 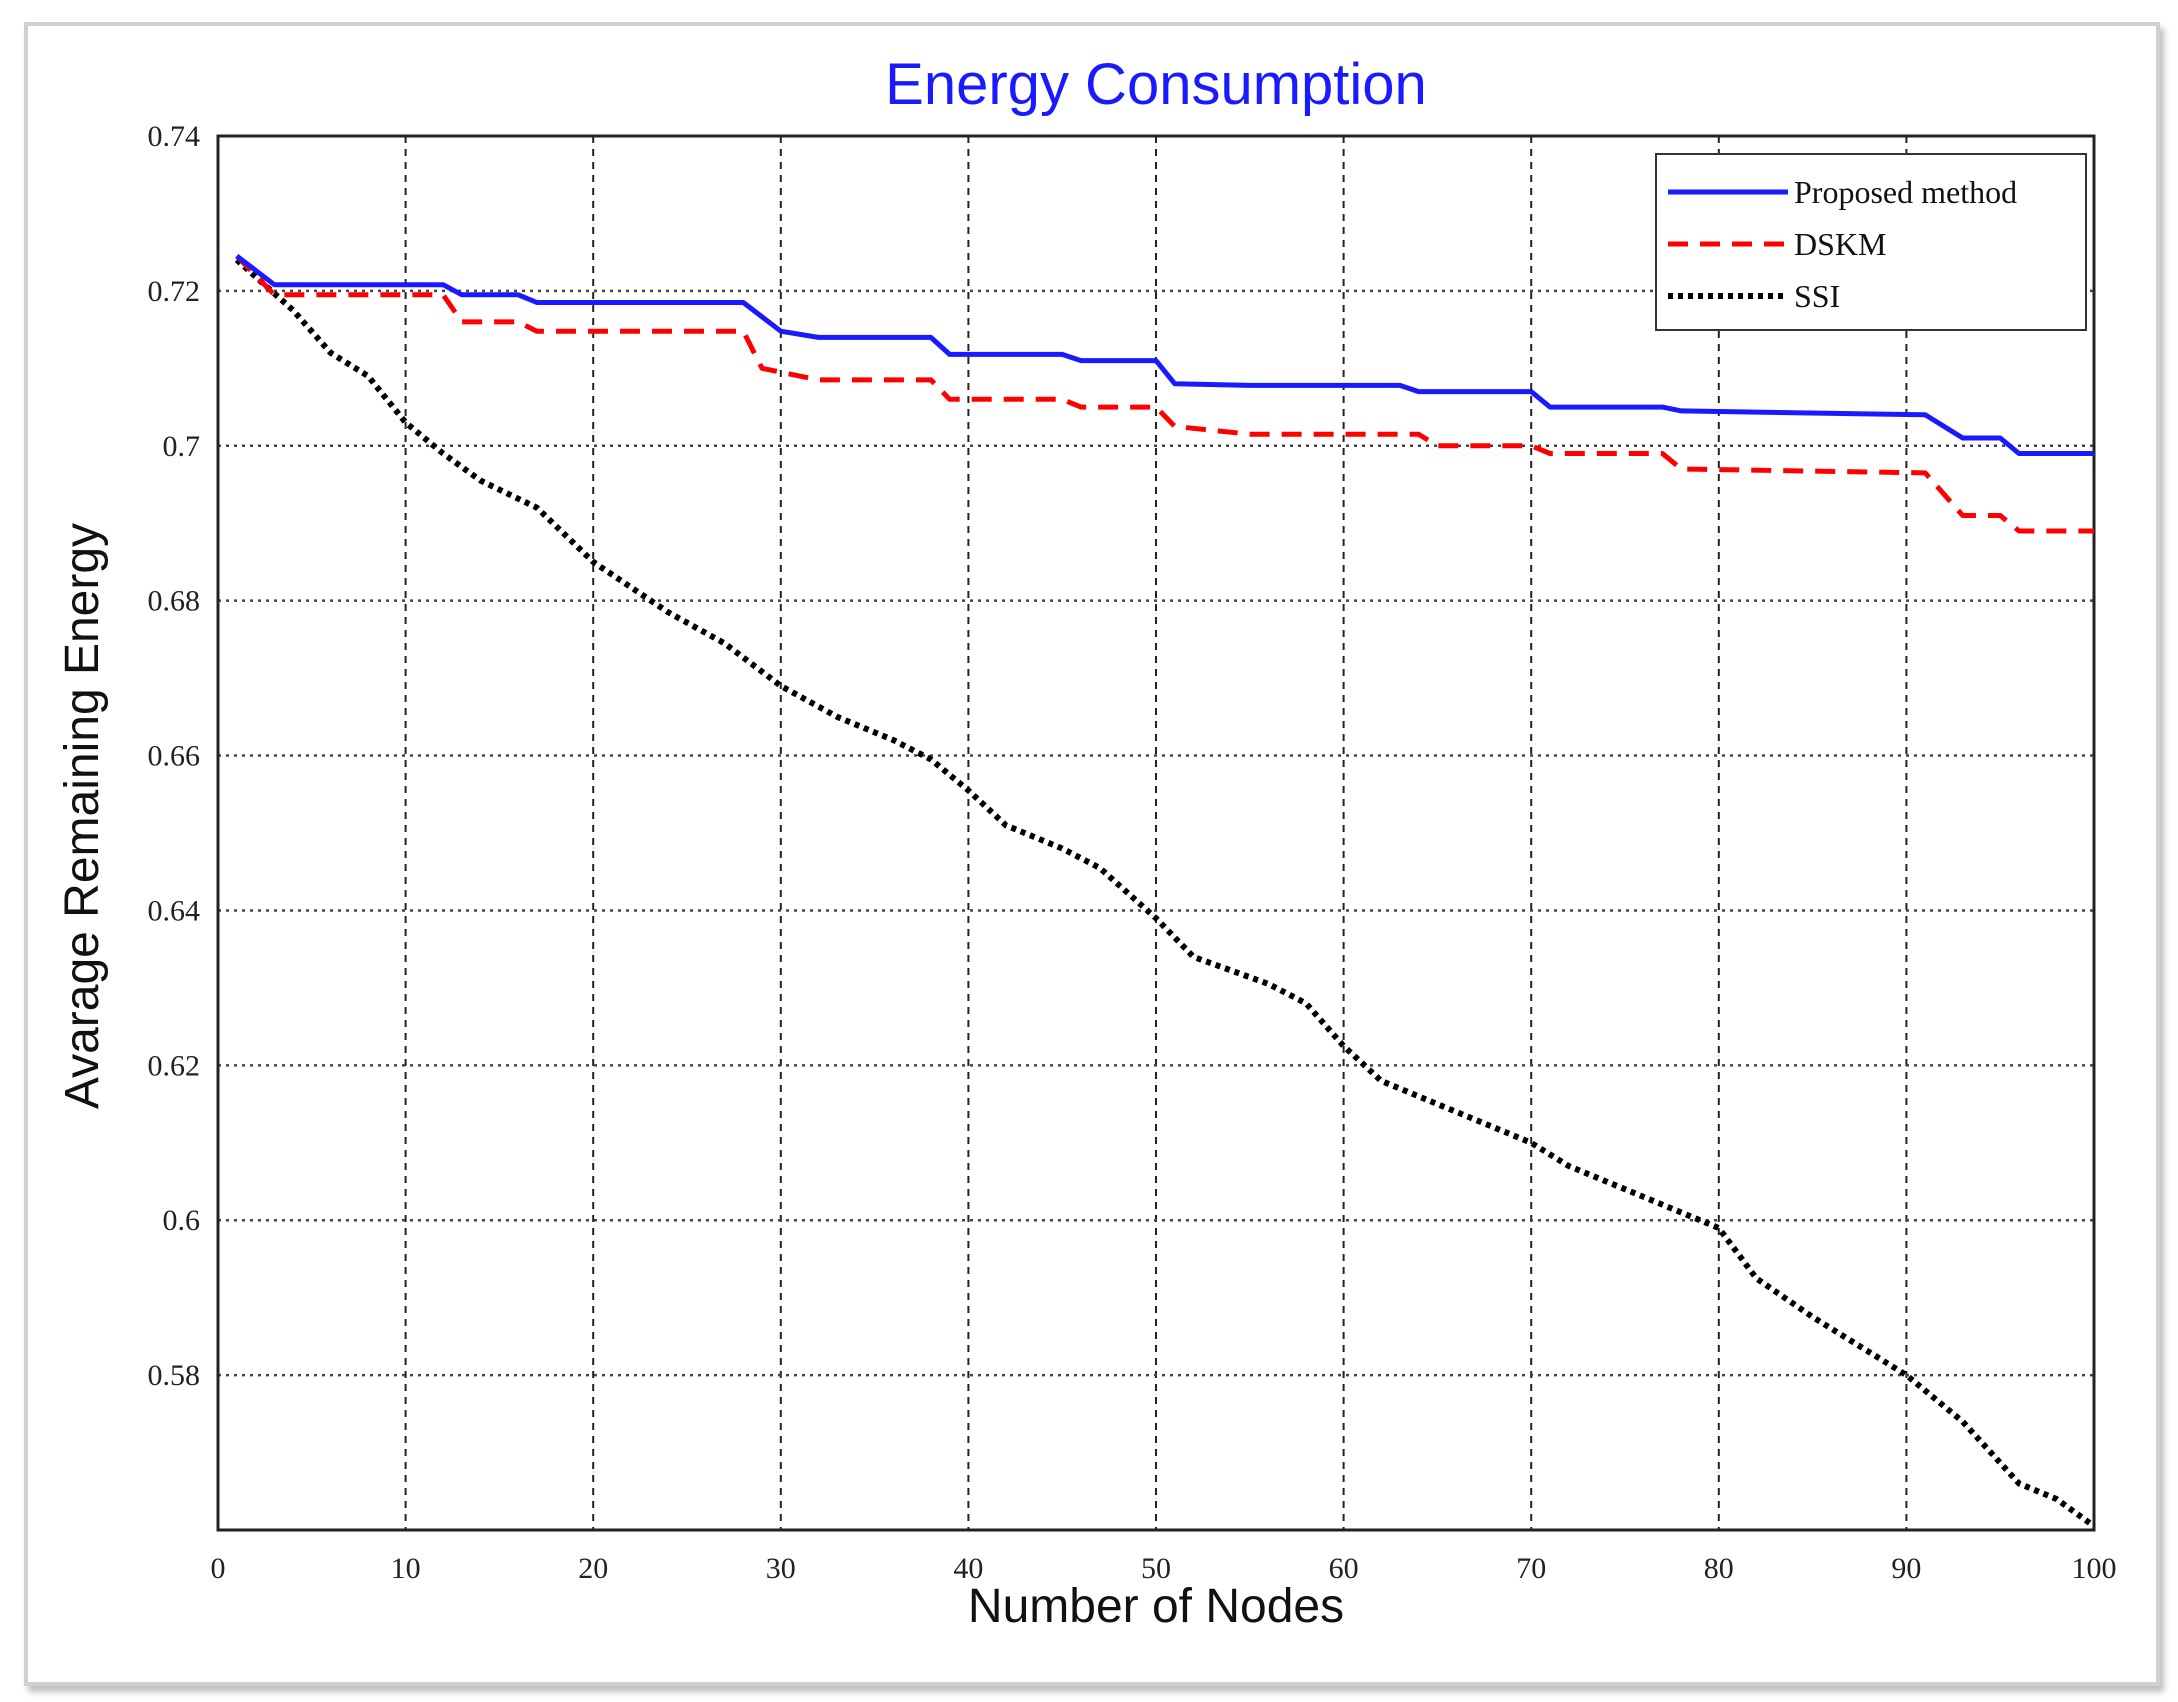 What do you see at coordinates (1164, 355) in the screenshot?
I see `series-line-proposed-method` at bounding box center [1164, 355].